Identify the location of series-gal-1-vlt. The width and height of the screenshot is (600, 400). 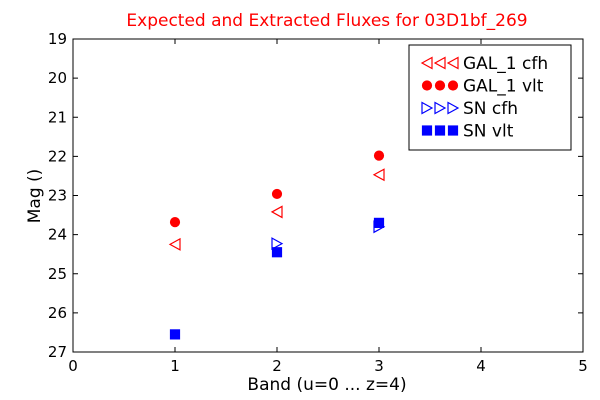
(277, 189).